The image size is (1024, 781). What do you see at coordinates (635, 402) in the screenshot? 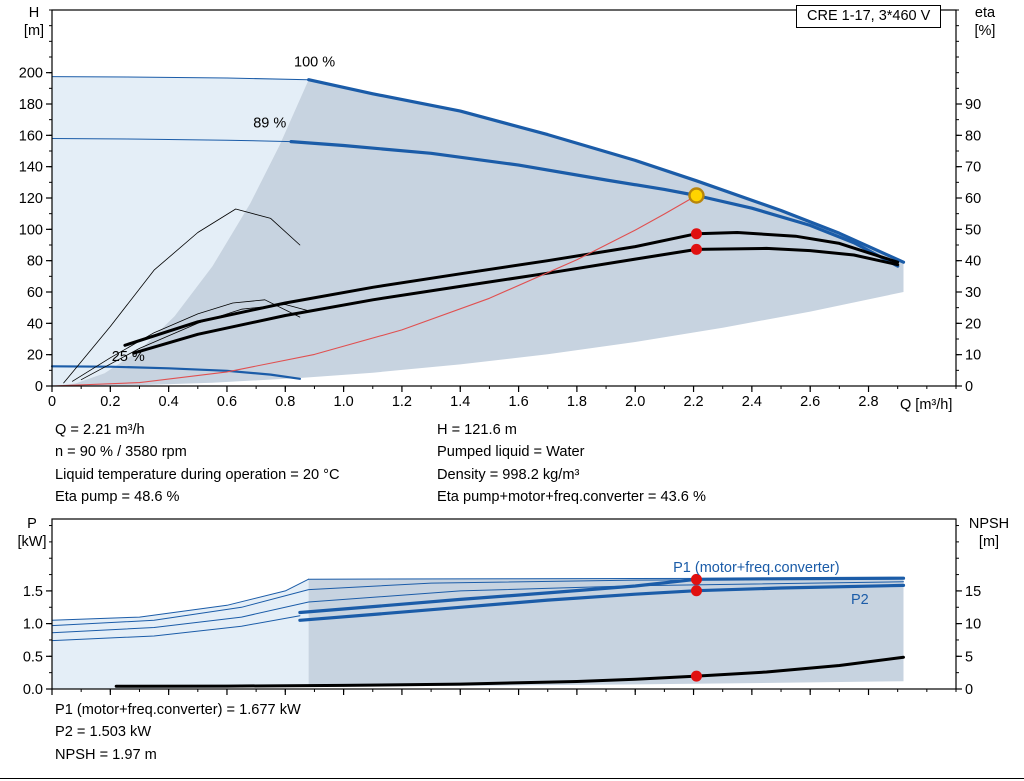
I see `x-tick-label: 2.0` at bounding box center [635, 402].